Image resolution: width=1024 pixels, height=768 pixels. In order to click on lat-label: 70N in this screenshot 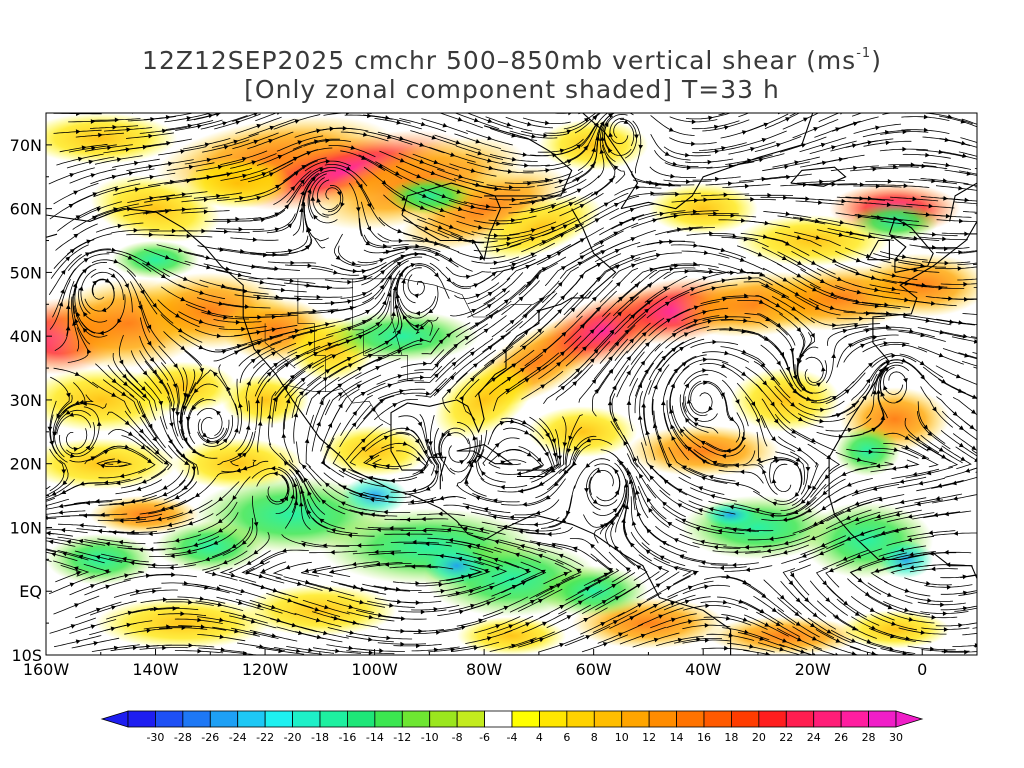, I will do `click(26, 145)`.